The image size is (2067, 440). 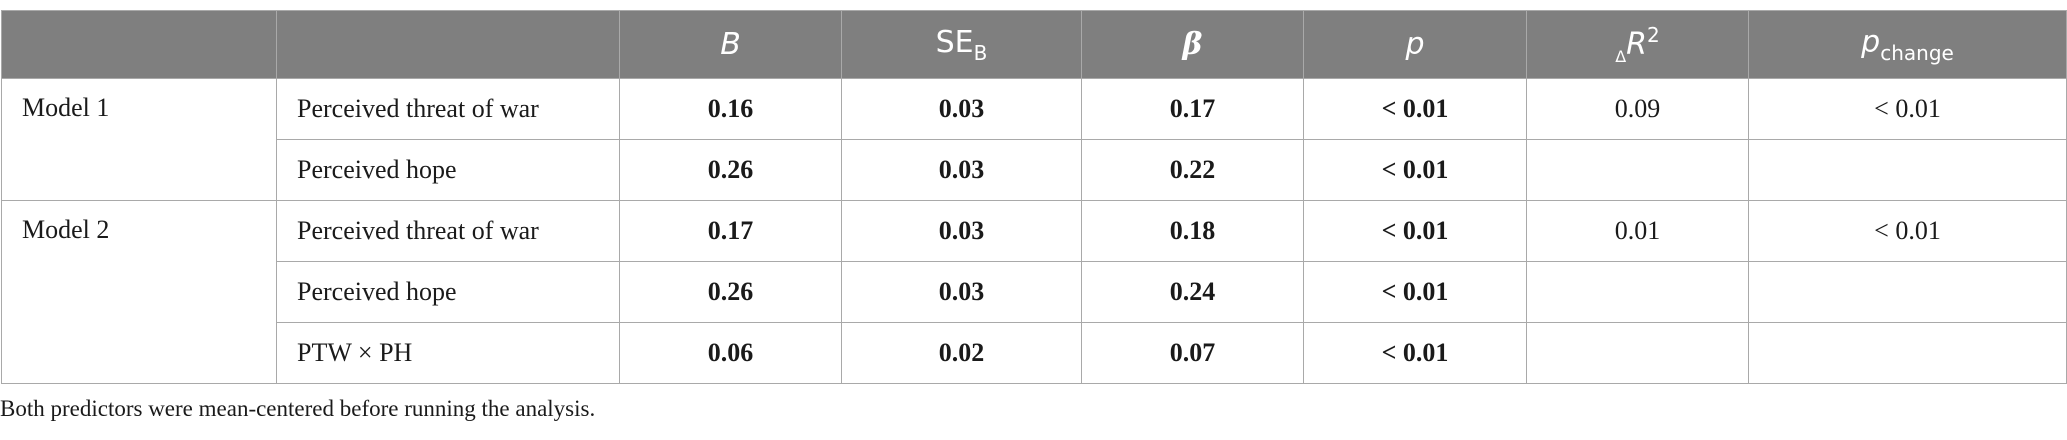 What do you see at coordinates (448, 353) in the screenshot?
I see `predictor-cell: PTW × PH` at bounding box center [448, 353].